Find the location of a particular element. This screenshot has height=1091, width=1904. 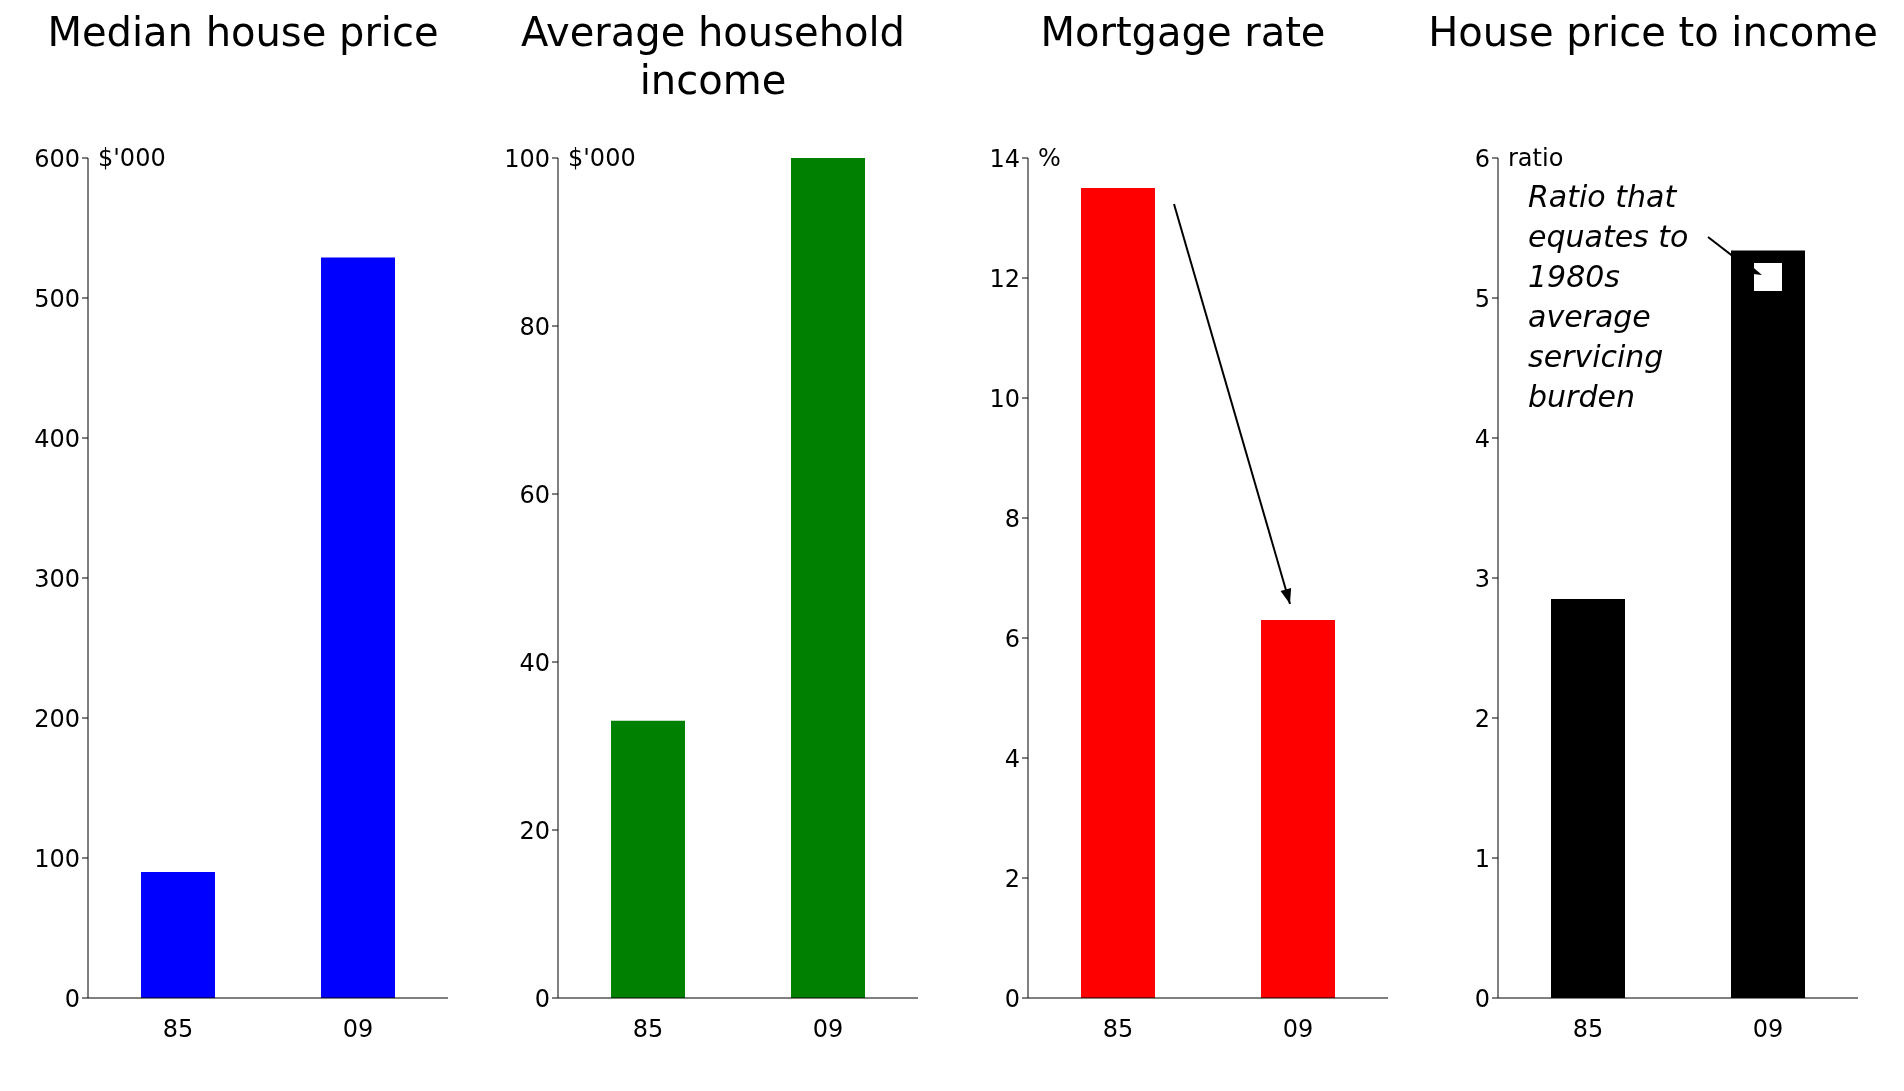

y-tick-label: 40 is located at coordinates (534, 662).